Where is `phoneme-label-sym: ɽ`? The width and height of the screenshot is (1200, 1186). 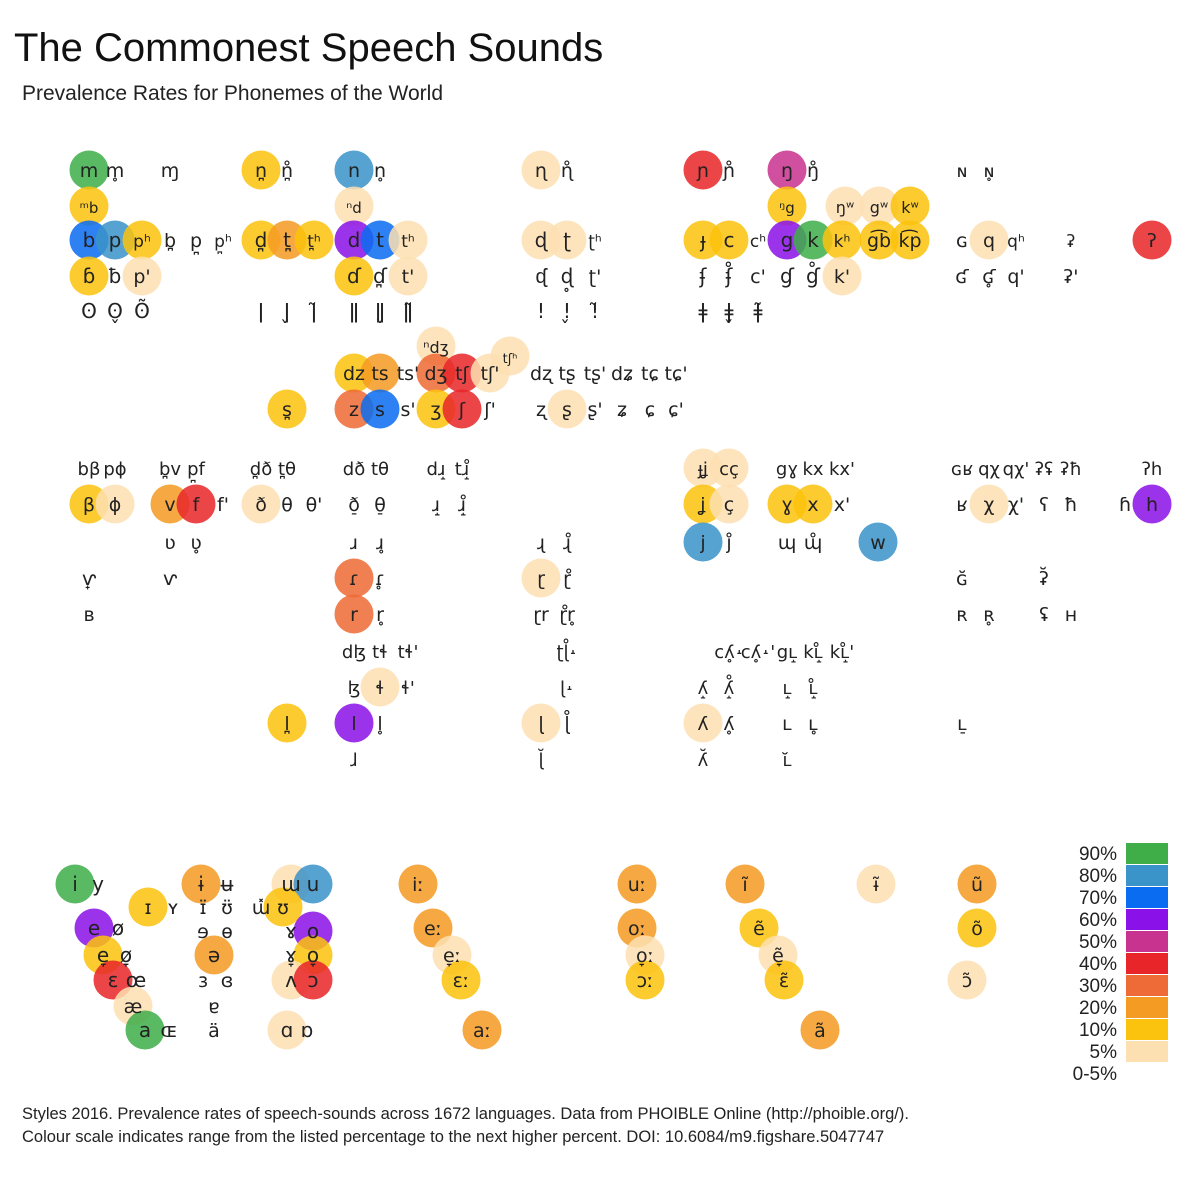
phoneme-label-sym: ɽ is located at coordinates (541, 579).